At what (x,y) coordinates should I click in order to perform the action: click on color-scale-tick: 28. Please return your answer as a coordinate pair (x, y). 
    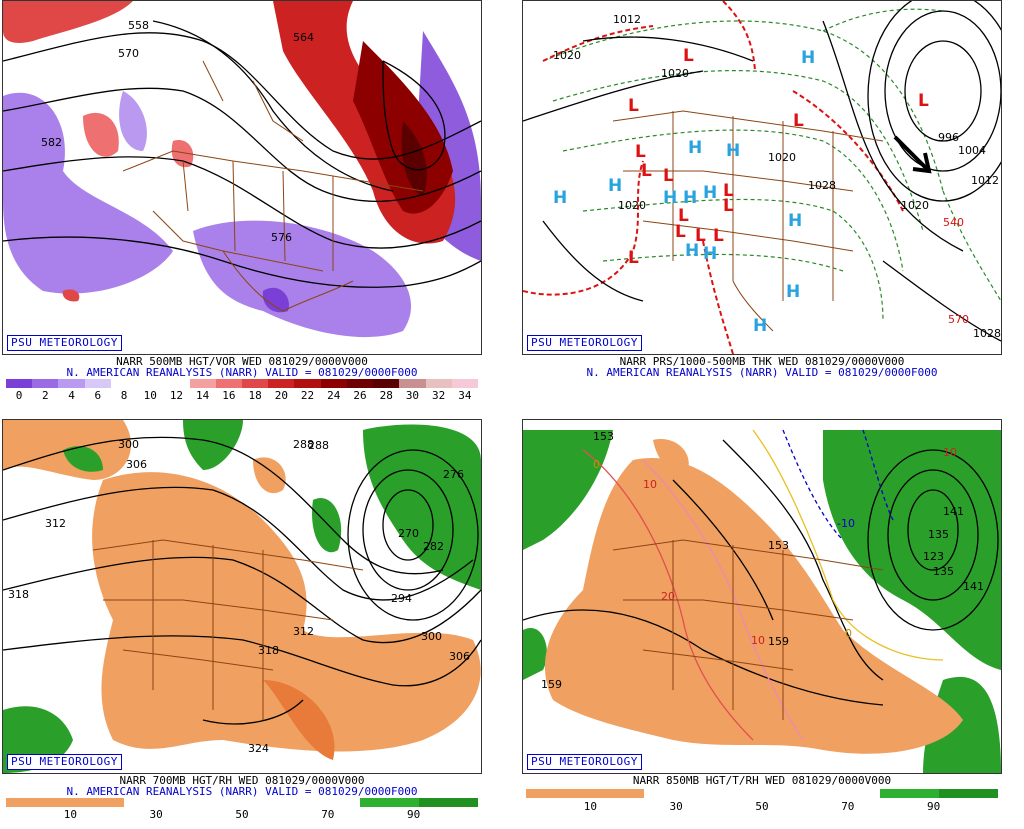
    Looking at the image, I should click on (386, 395).